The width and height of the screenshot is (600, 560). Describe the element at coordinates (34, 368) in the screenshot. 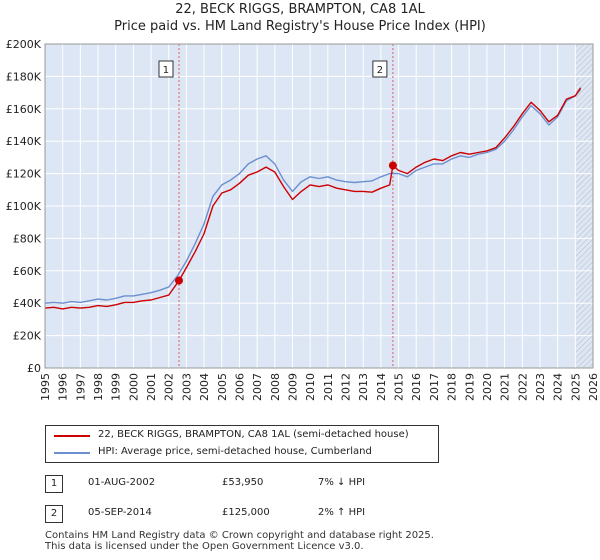

I see `y-tick-label: £0` at that location.